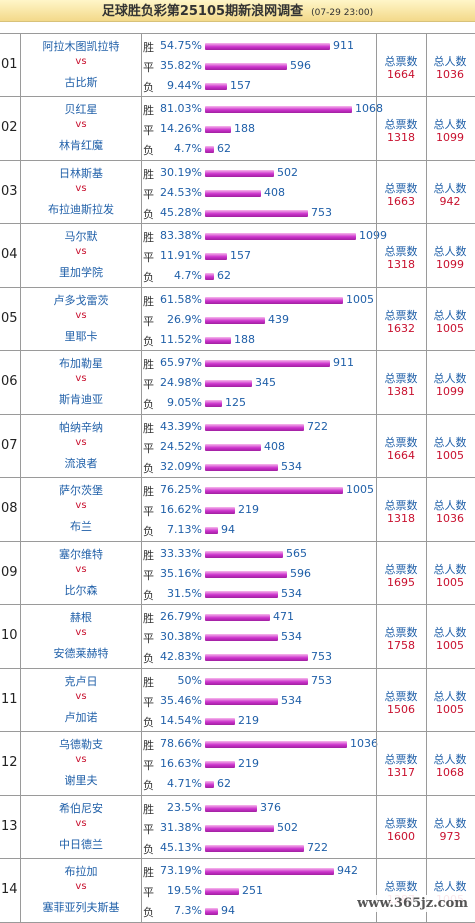 The image size is (475, 923). What do you see at coordinates (235, 402) in the screenshot?
I see `vote-count: 125` at bounding box center [235, 402].